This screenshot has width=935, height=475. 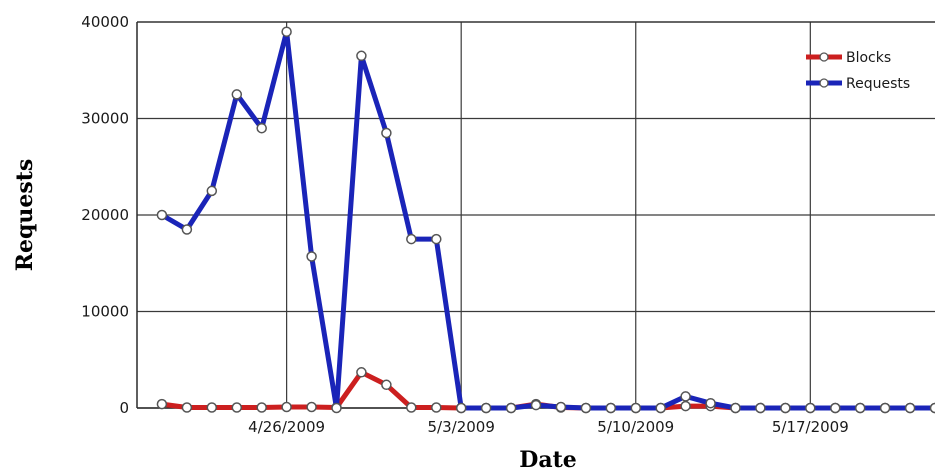 What do you see at coordinates (824, 57) in the screenshot?
I see `legend-marker-blocks` at bounding box center [824, 57].